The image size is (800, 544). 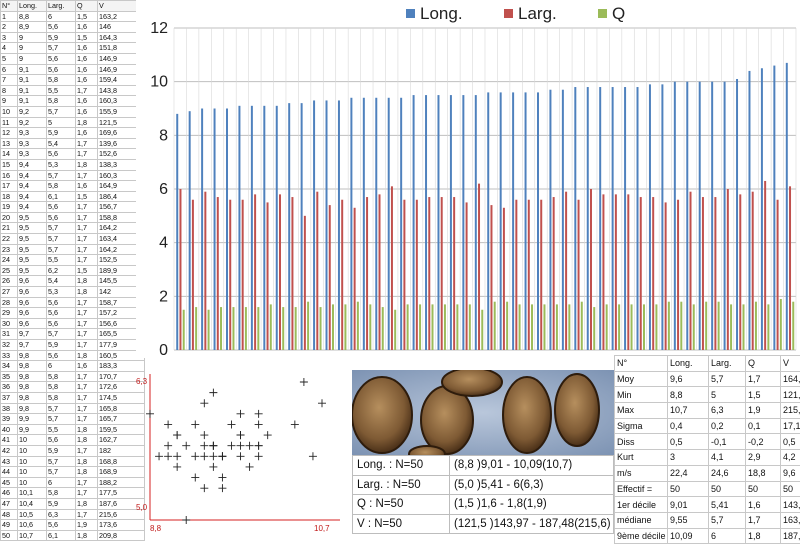 What do you see at coordinates (32, 408) in the screenshot?
I see `table-cell: 9,8` at bounding box center [32, 408].